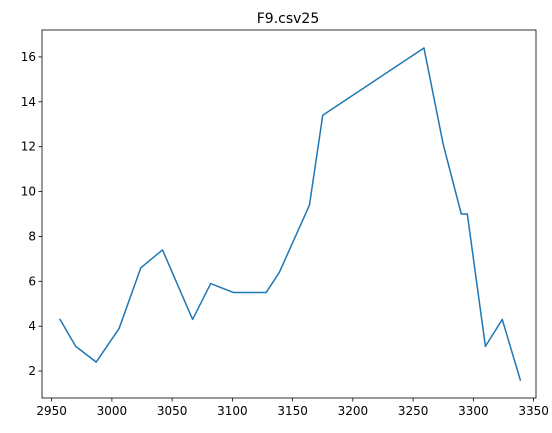 The height and width of the screenshot is (433, 552). What do you see at coordinates (232, 411) in the screenshot?
I see `x-tick-label: 3100` at bounding box center [232, 411].